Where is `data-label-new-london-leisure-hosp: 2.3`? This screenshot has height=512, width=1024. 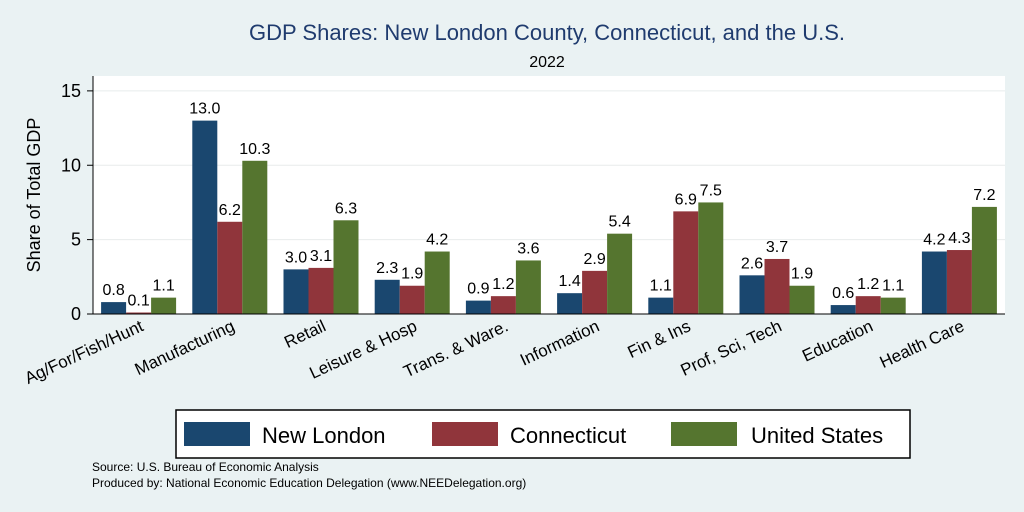 data-label-new-london-leisure-hosp: 2.3 is located at coordinates (387, 268).